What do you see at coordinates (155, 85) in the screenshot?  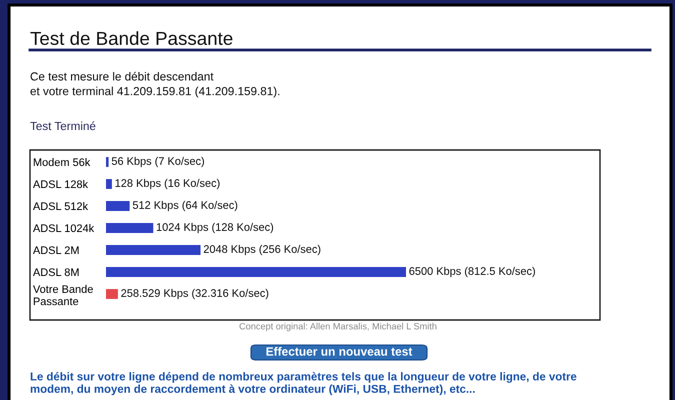 I see `chart-subtitle: Ce test mesure le débit descendant et votre terminal 41.209.159.81 (41.209.159.81).` at bounding box center [155, 85].